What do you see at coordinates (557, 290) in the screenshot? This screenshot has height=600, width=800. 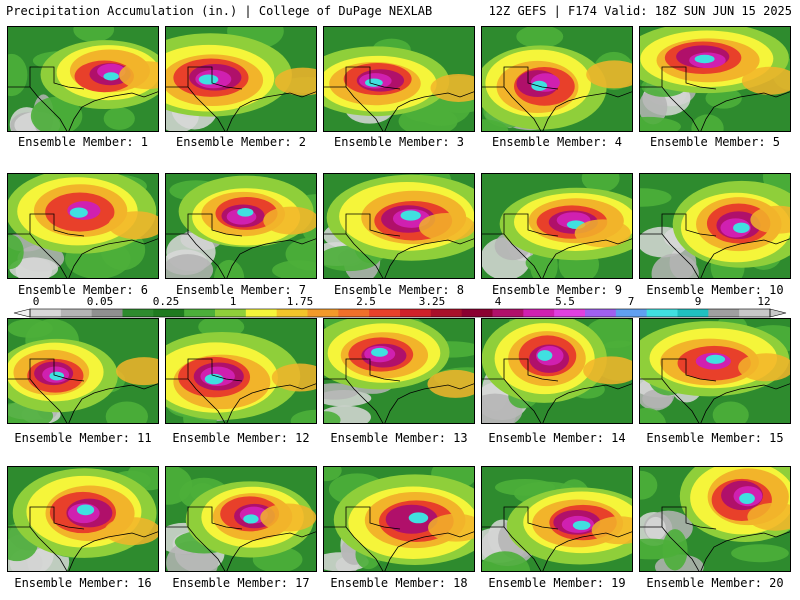 I see `ensemble-member-label: Ensemble Member: 9` at bounding box center [557, 290].